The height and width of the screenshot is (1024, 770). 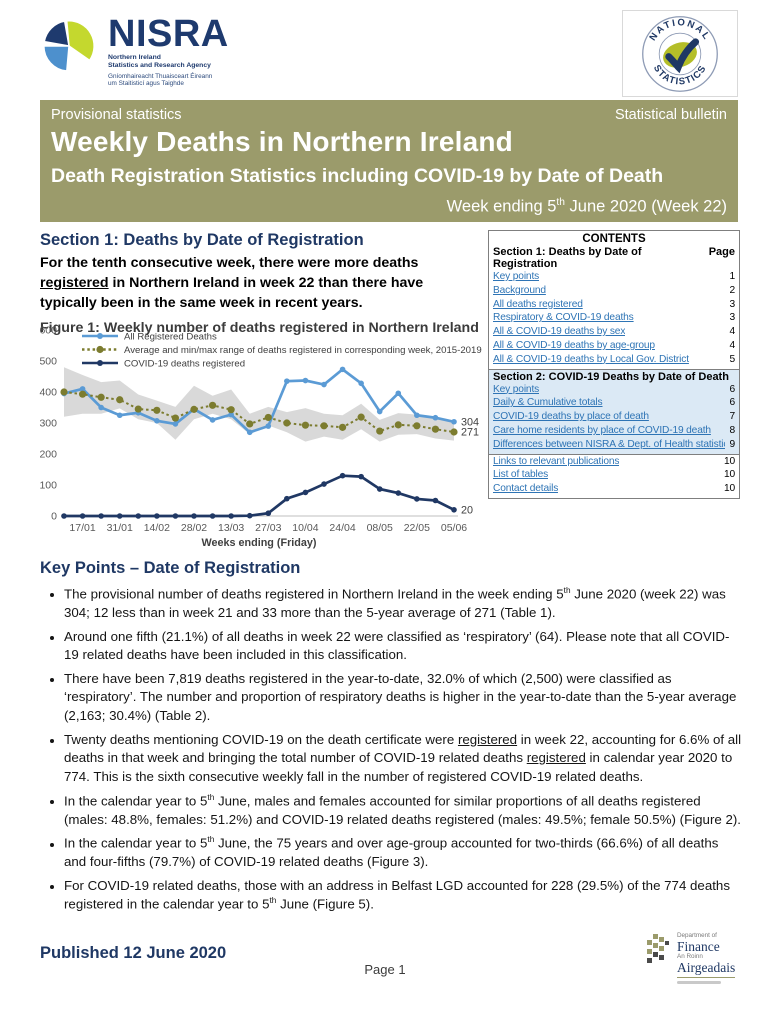 What do you see at coordinates (168, 34) in the screenshot?
I see `nisra-wordmark: NISRA` at bounding box center [168, 34].